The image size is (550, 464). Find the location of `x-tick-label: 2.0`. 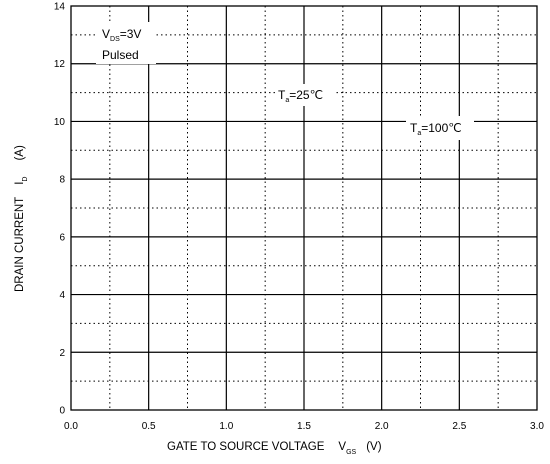

x-tick-label: 2.0 is located at coordinates (382, 426).